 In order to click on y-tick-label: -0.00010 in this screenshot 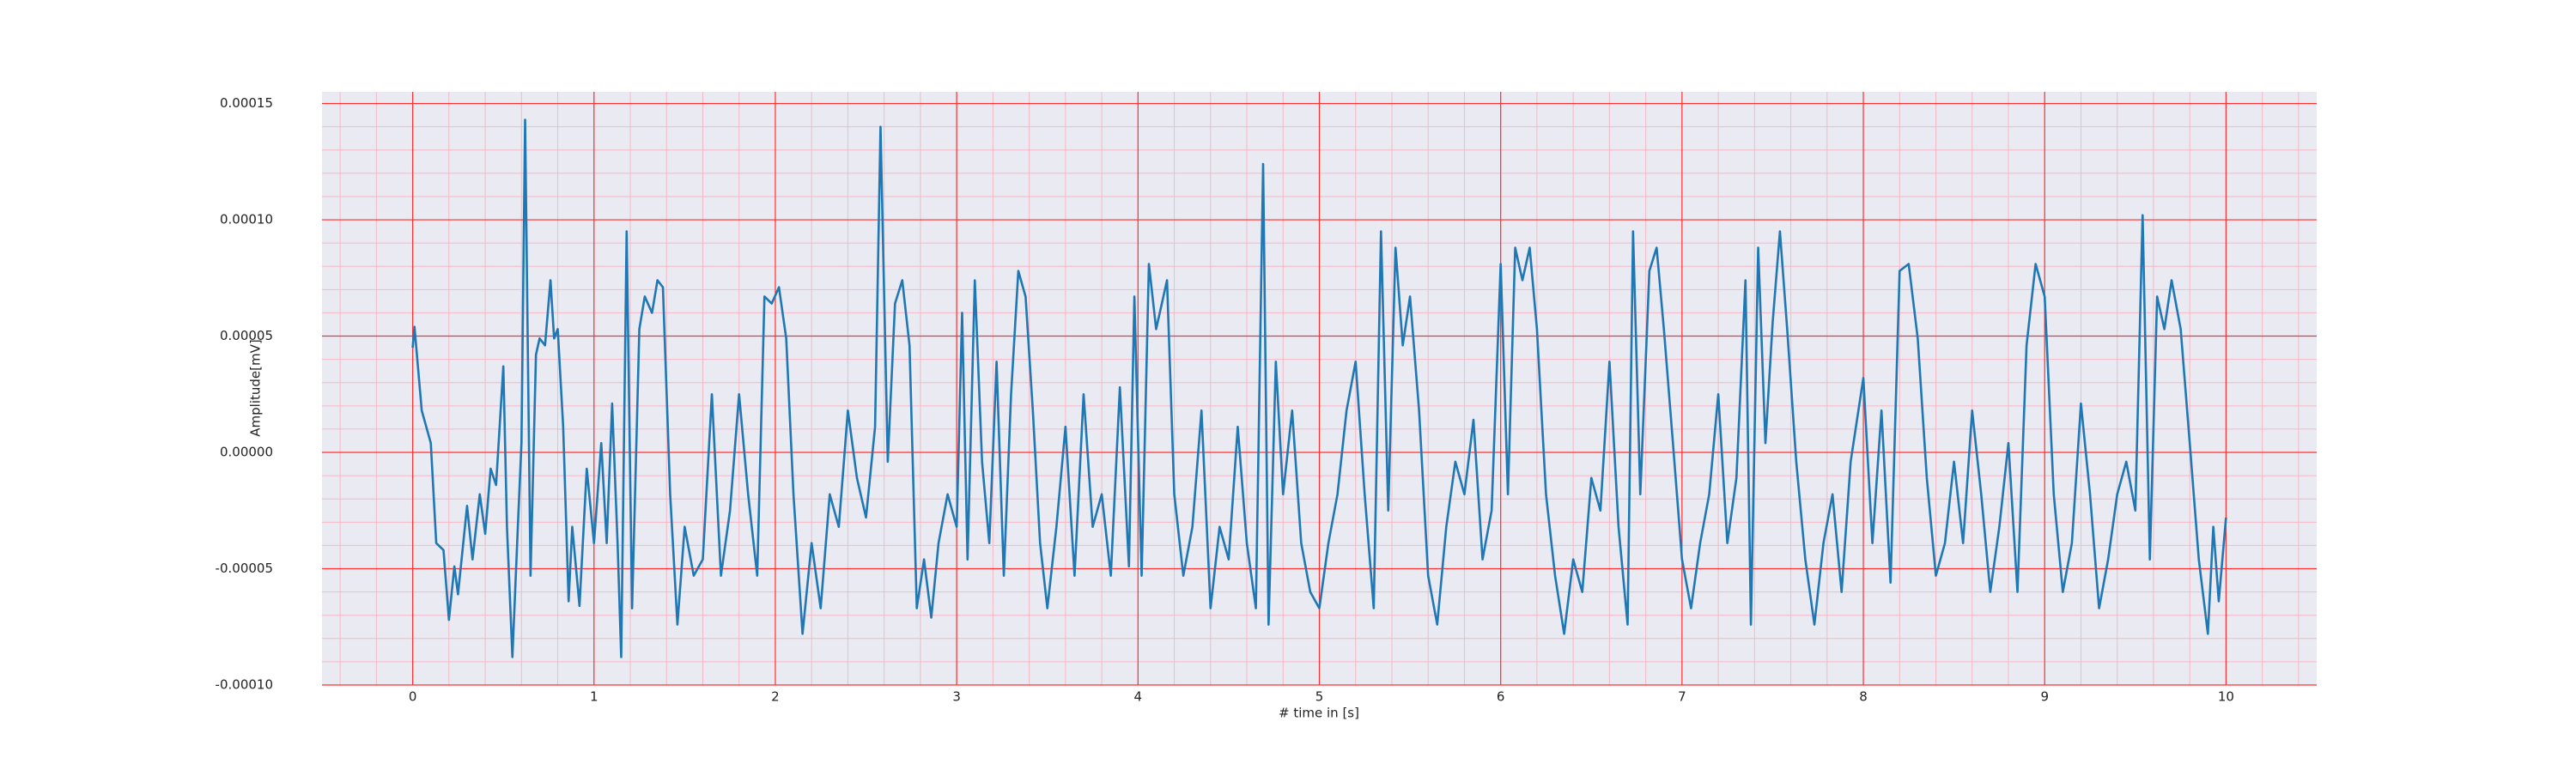, I will do `click(244, 685)`.